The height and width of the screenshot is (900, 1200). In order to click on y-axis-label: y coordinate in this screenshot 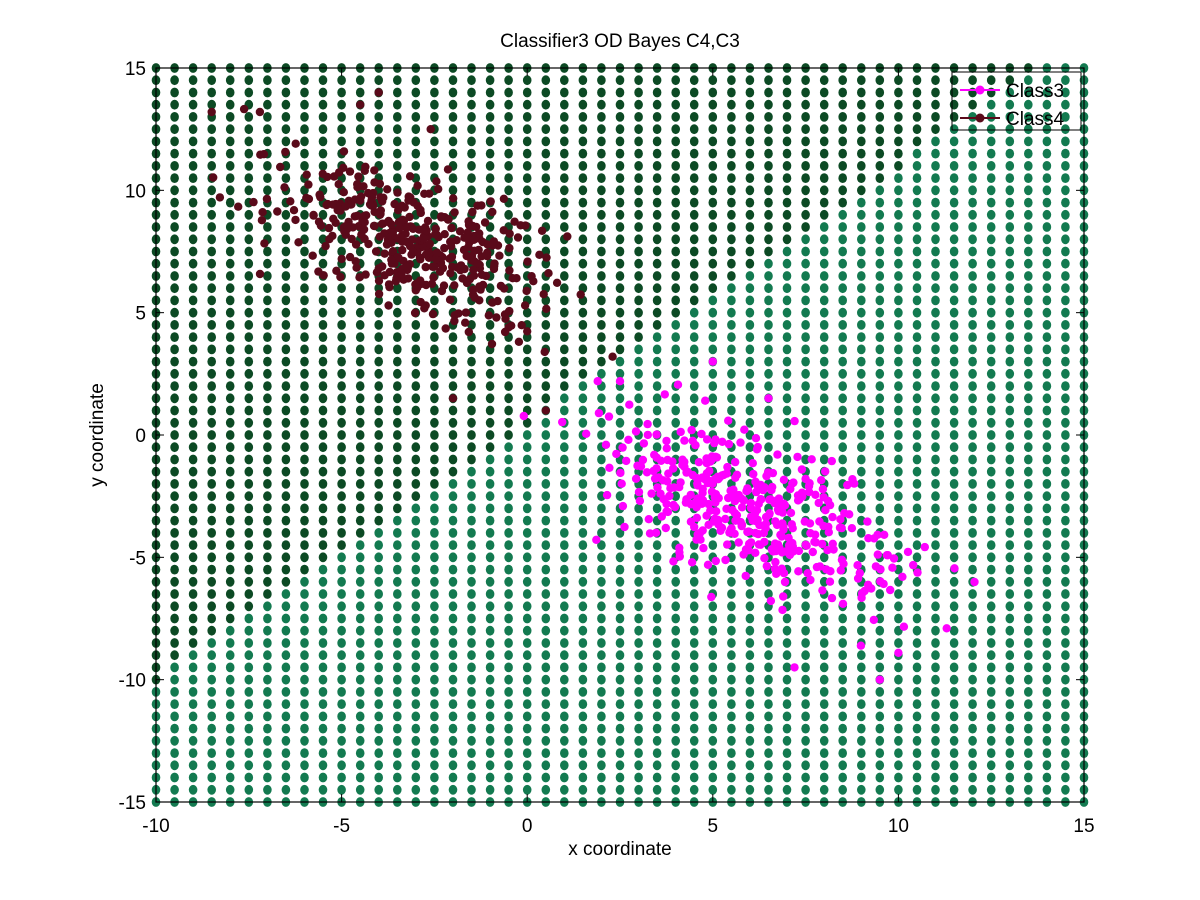, I will do `click(97, 435)`.